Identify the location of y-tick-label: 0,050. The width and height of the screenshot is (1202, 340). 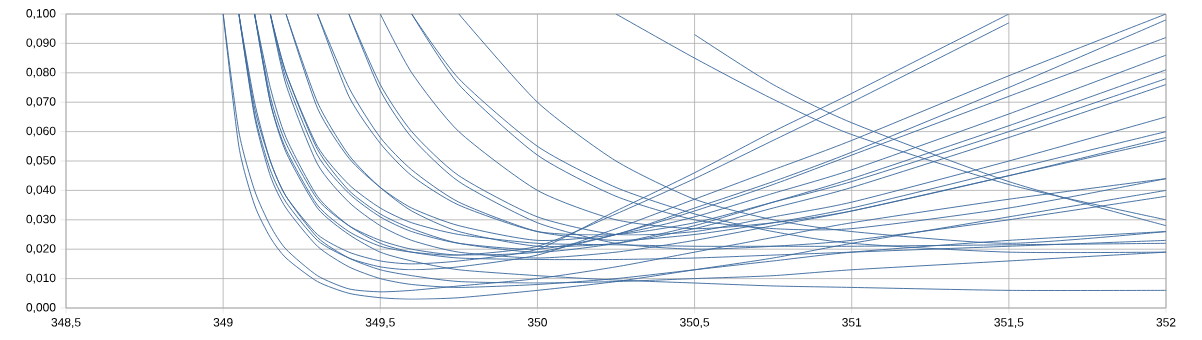
(41, 161).